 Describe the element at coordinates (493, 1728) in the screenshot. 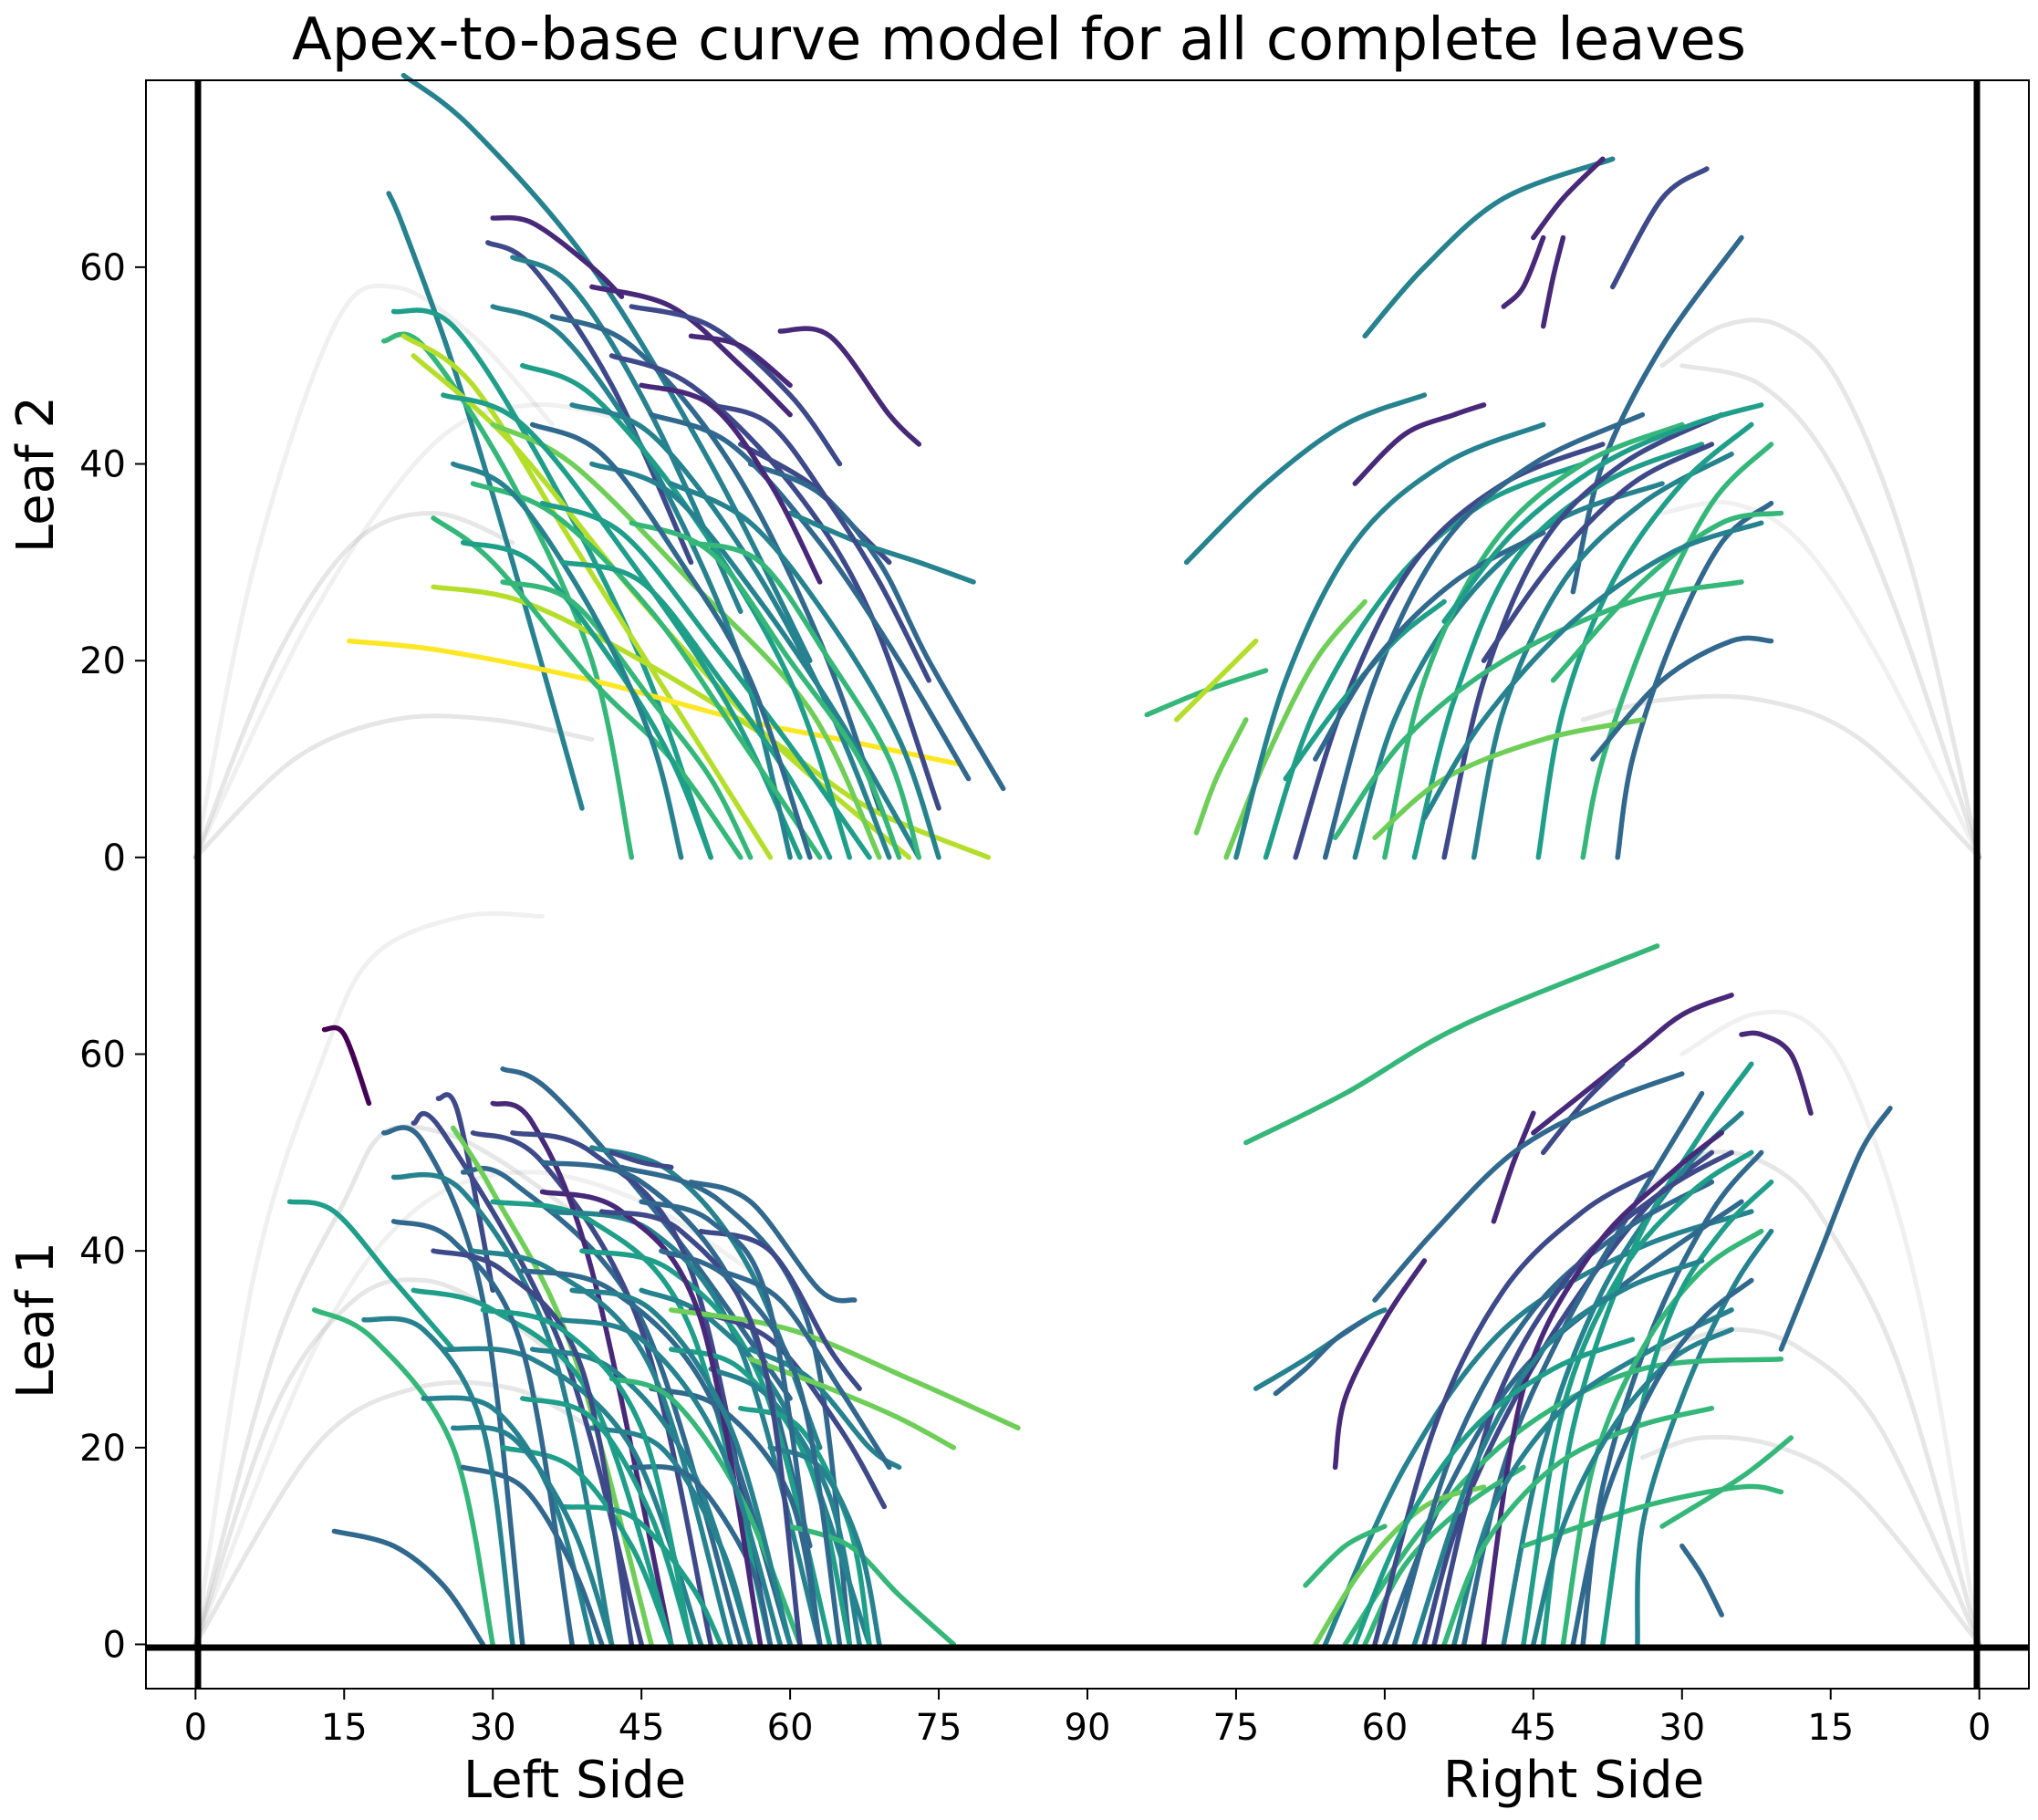

I see `x-tick-label: 30` at that location.